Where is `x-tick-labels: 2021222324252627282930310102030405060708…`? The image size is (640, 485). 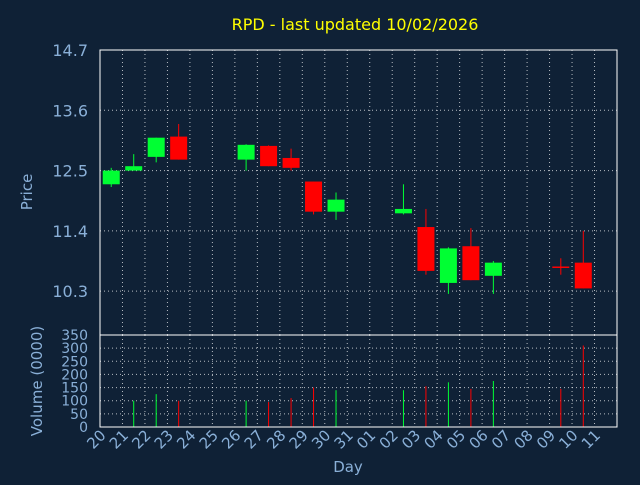 x-tick-labels: 2021222324252627282930310102030405060708… is located at coordinates (343, 439).